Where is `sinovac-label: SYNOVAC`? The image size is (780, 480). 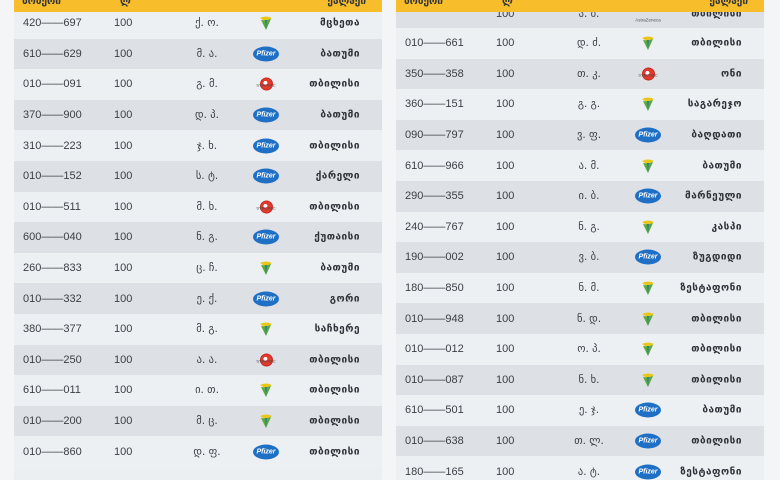 sinovac-label: SYNOVAC is located at coordinates (648, 75).